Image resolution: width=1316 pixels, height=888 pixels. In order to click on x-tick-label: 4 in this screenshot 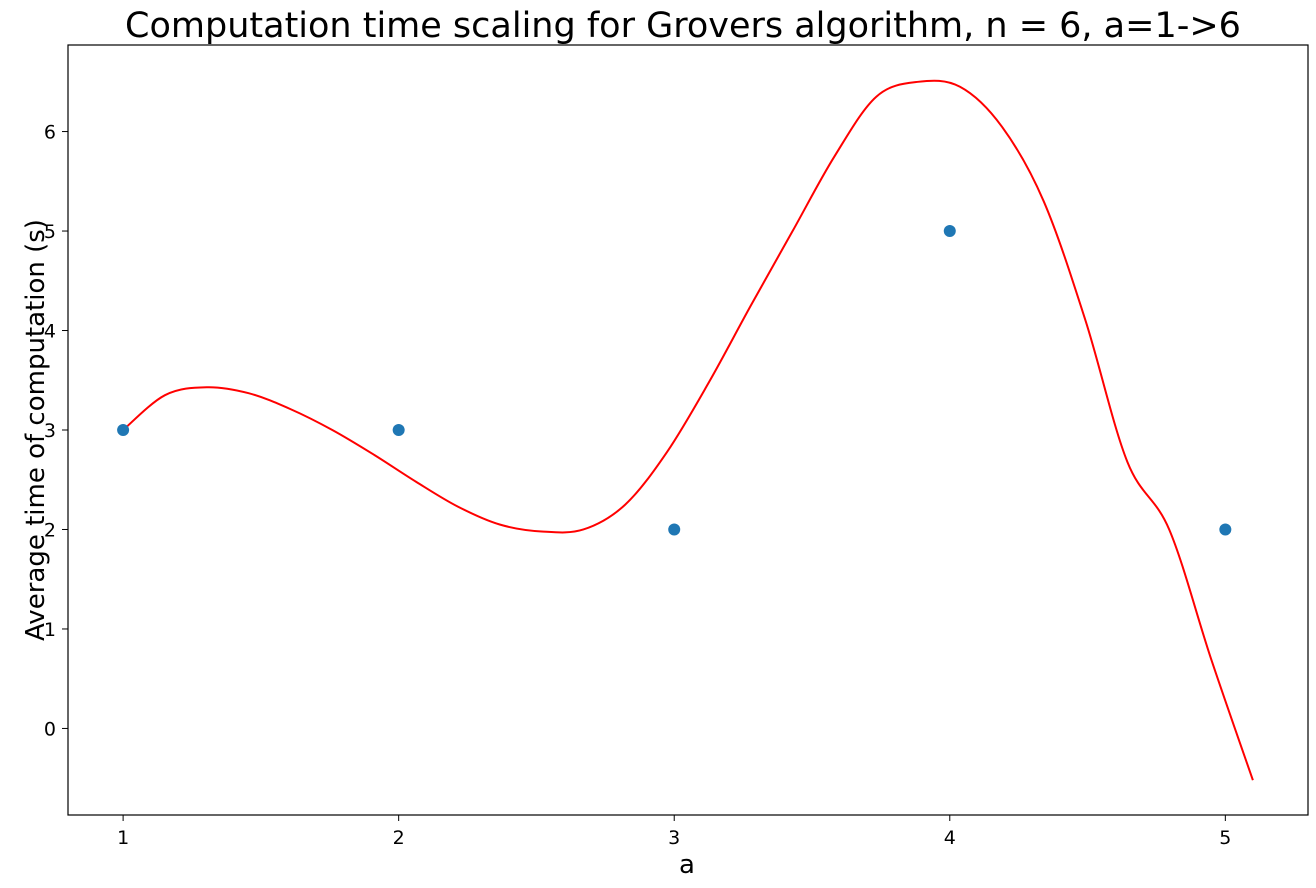, I will do `click(950, 838)`.